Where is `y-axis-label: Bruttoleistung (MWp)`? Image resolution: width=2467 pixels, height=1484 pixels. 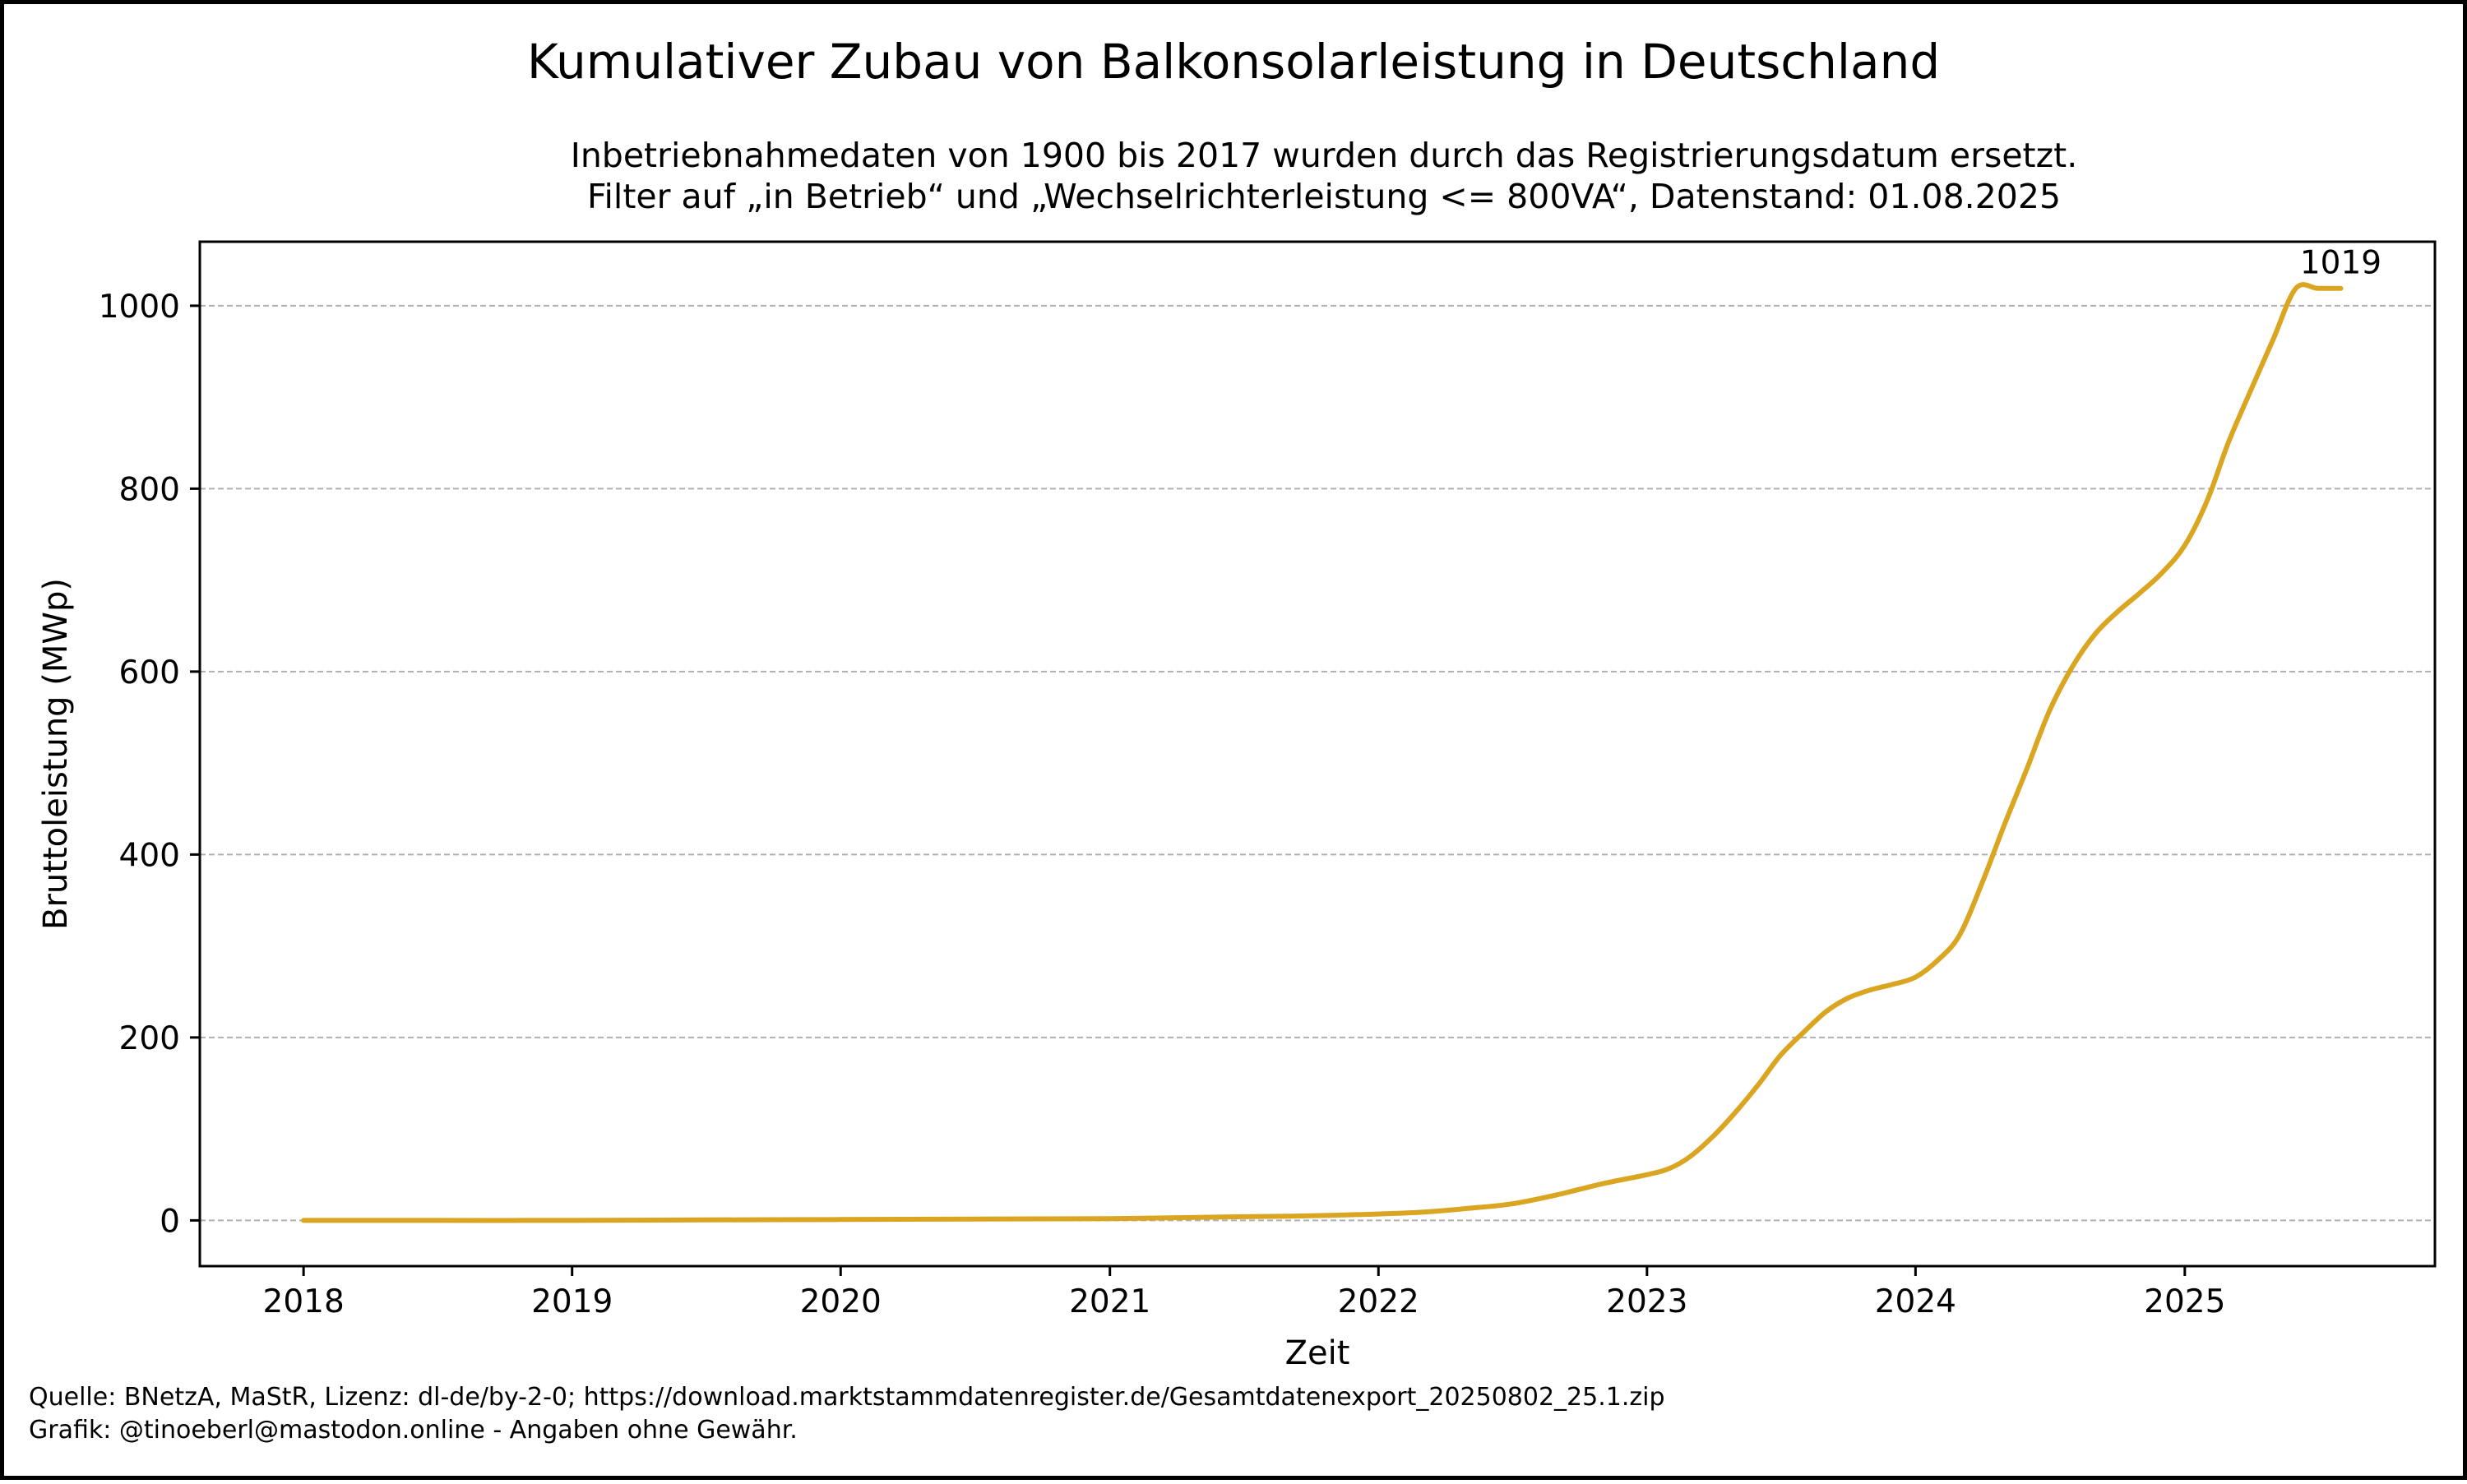
y-axis-label: Bruttoleistung (MWp) is located at coordinates (56, 754).